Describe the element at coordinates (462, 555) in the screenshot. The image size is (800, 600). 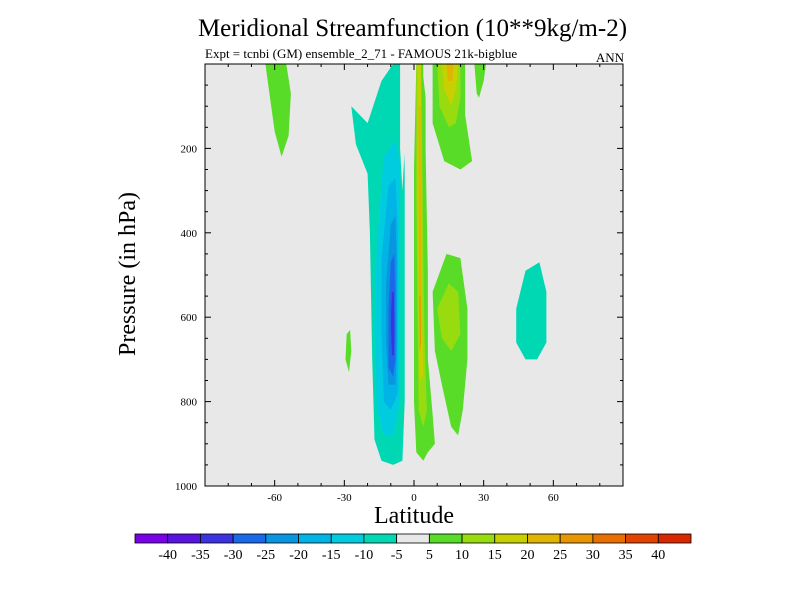
I see `colorbar-label: 10` at that location.